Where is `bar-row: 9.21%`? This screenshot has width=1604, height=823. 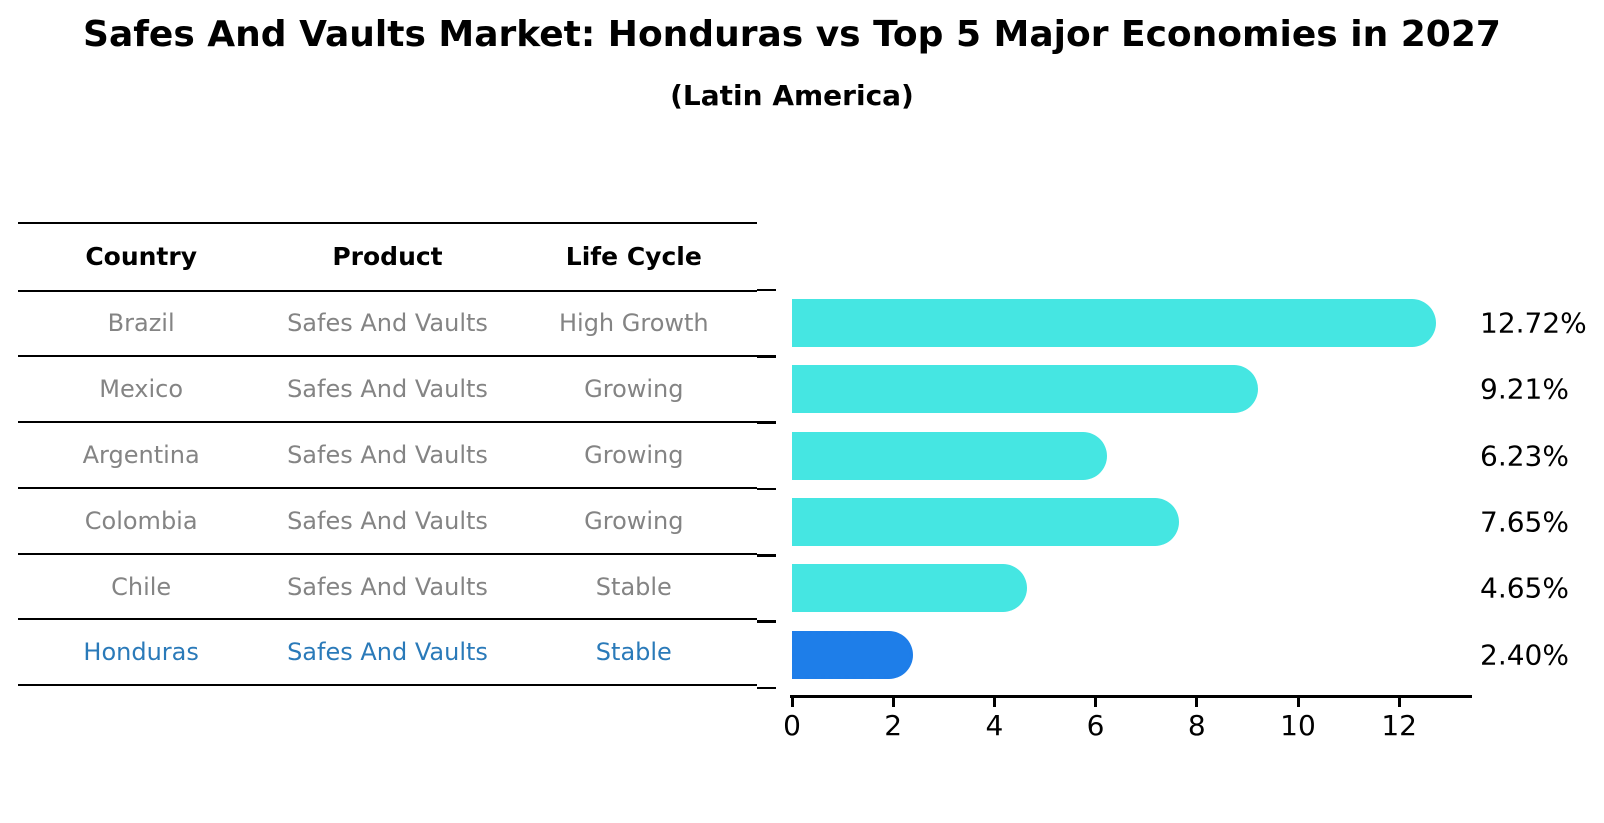
bar-row: 9.21% is located at coordinates (1198, 389).